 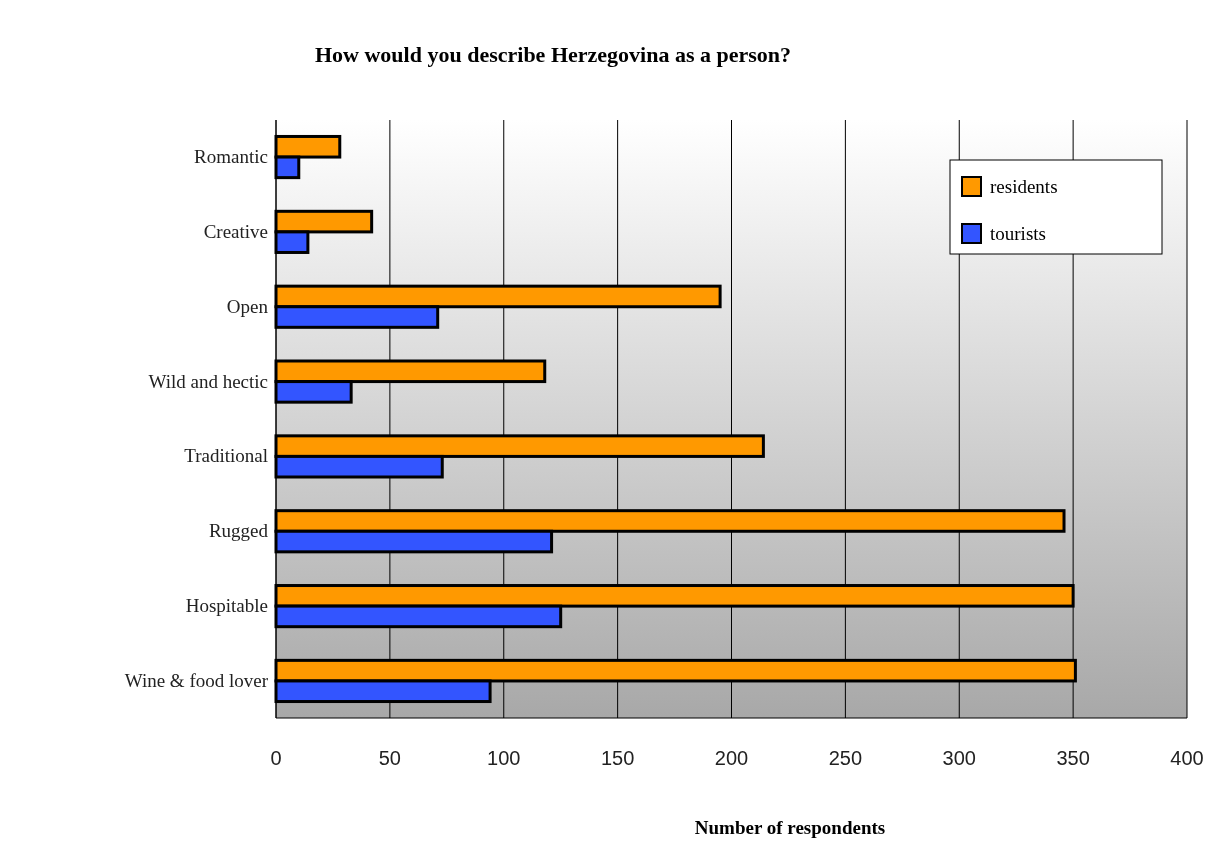 What do you see at coordinates (731, 758) in the screenshot?
I see `x-tick-label: 200` at bounding box center [731, 758].